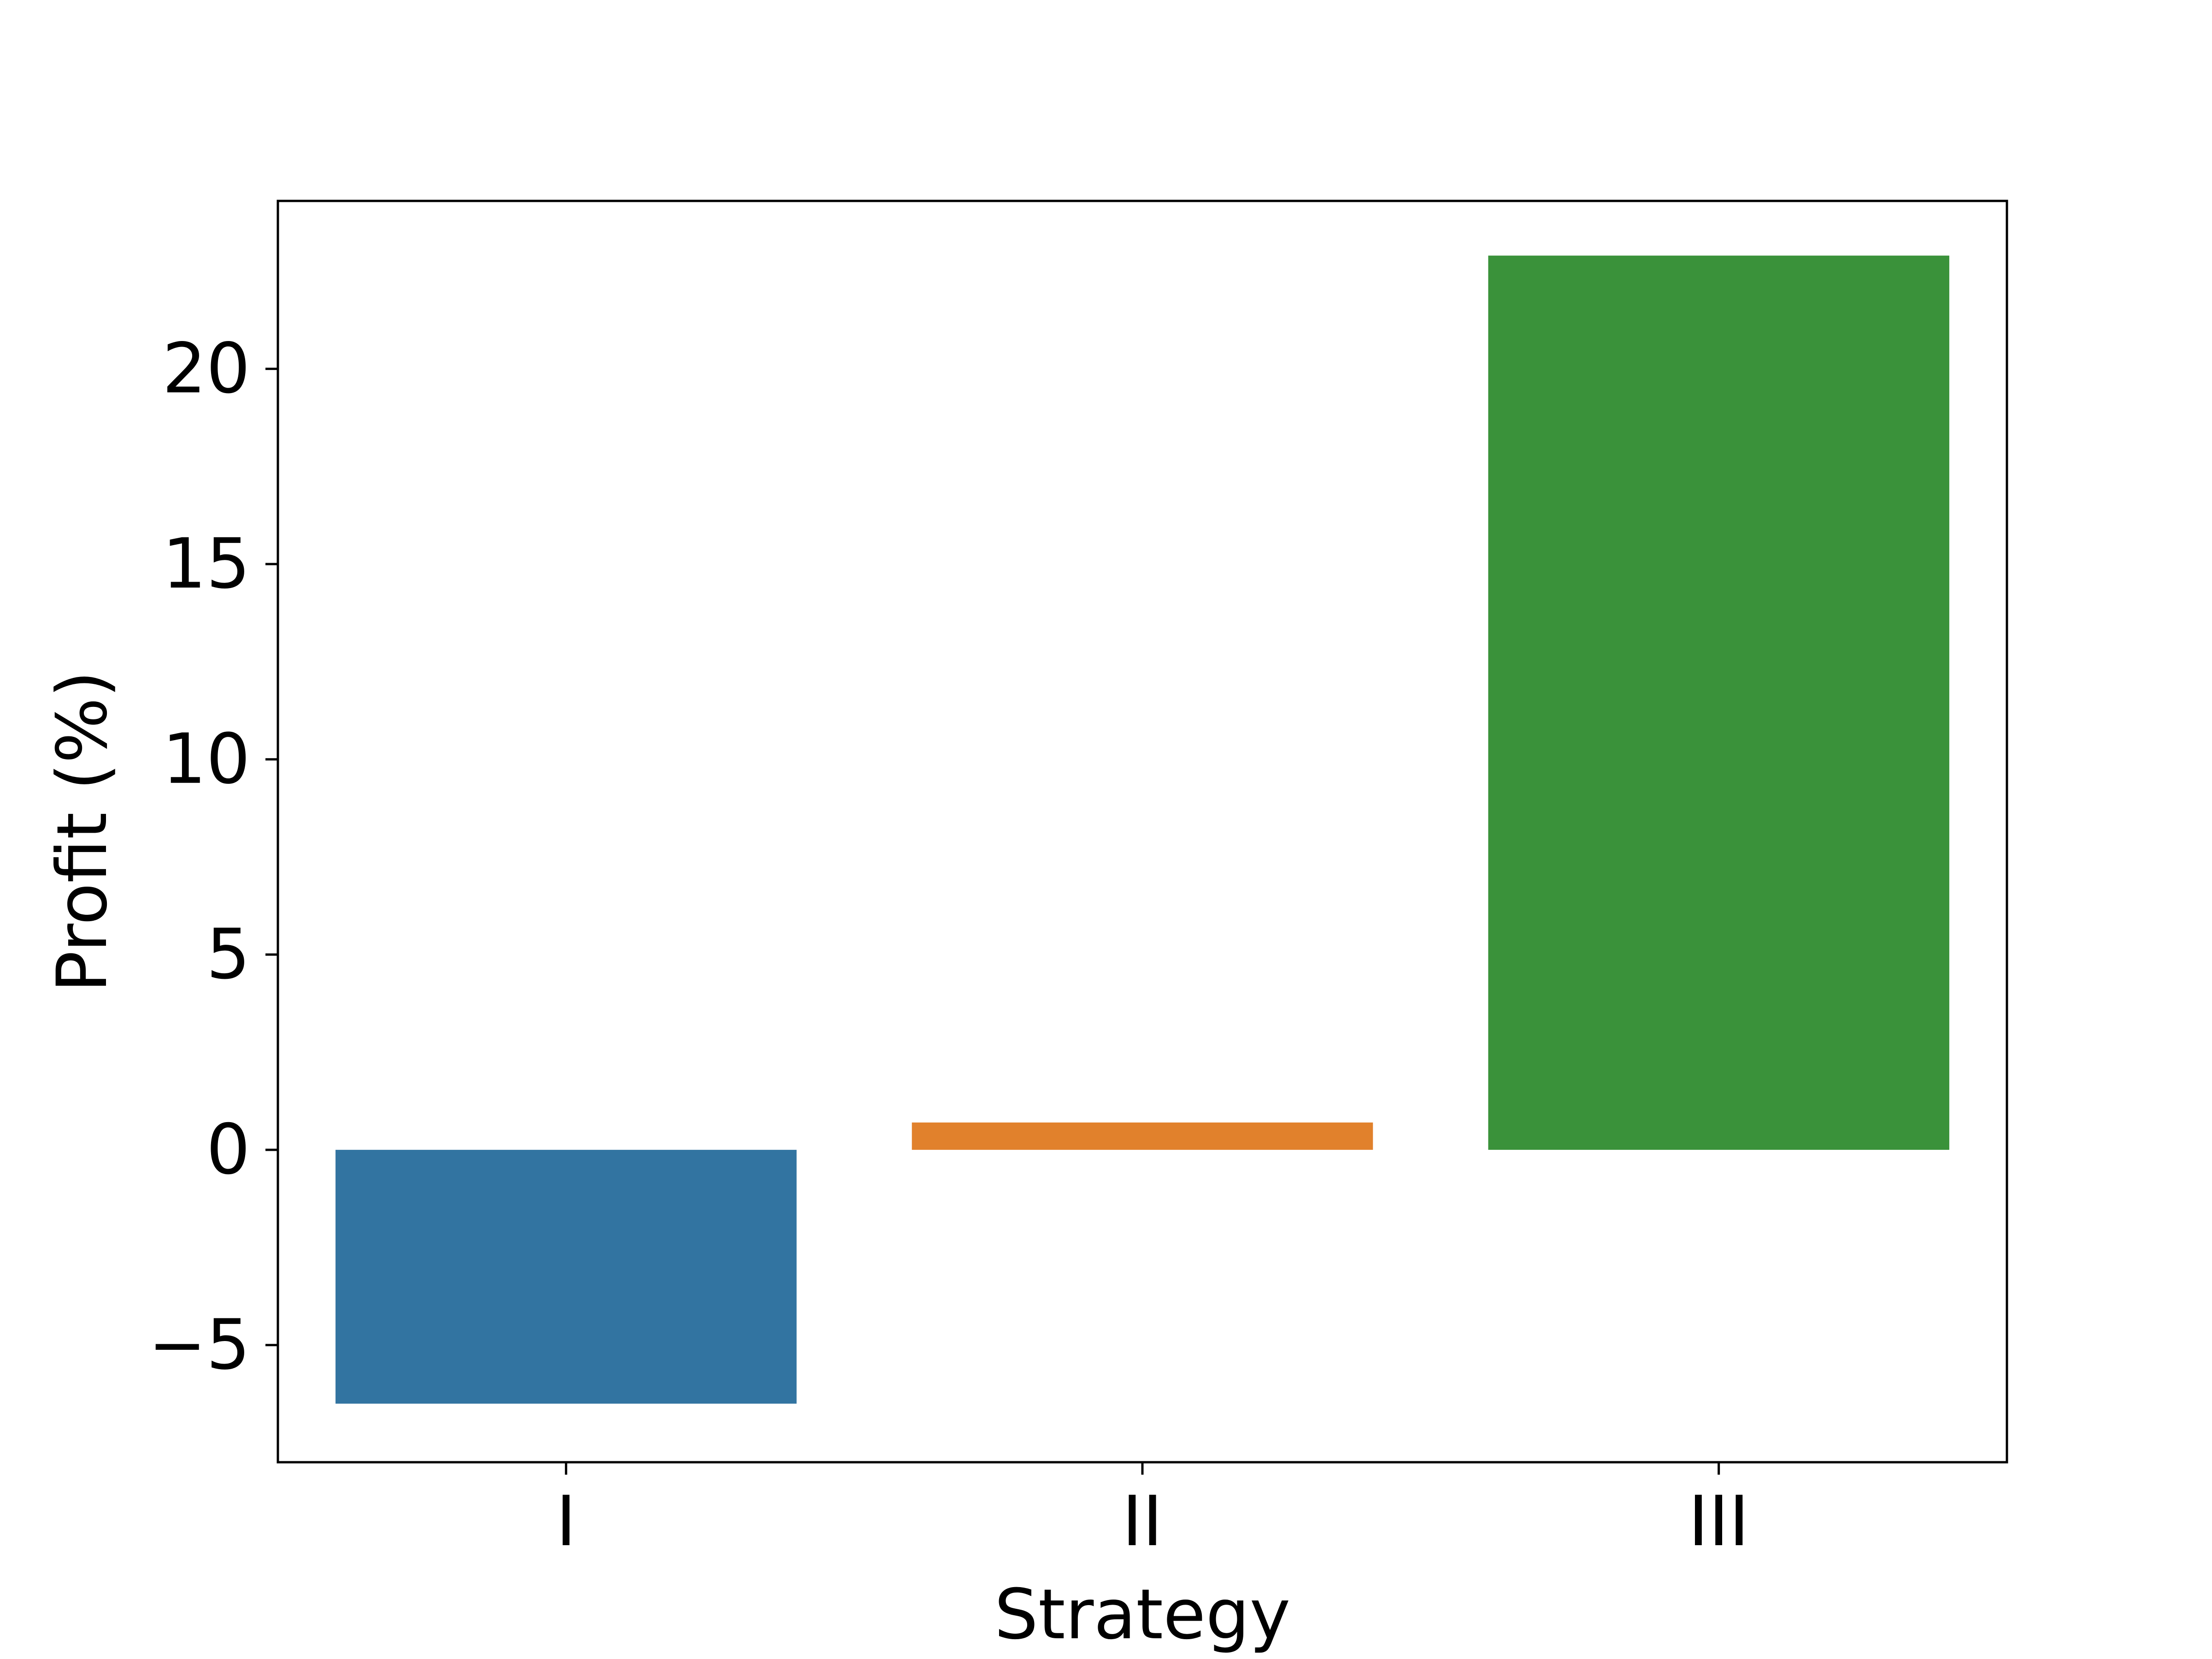  I want to click on y-tick-label: 15, so click(206, 564).